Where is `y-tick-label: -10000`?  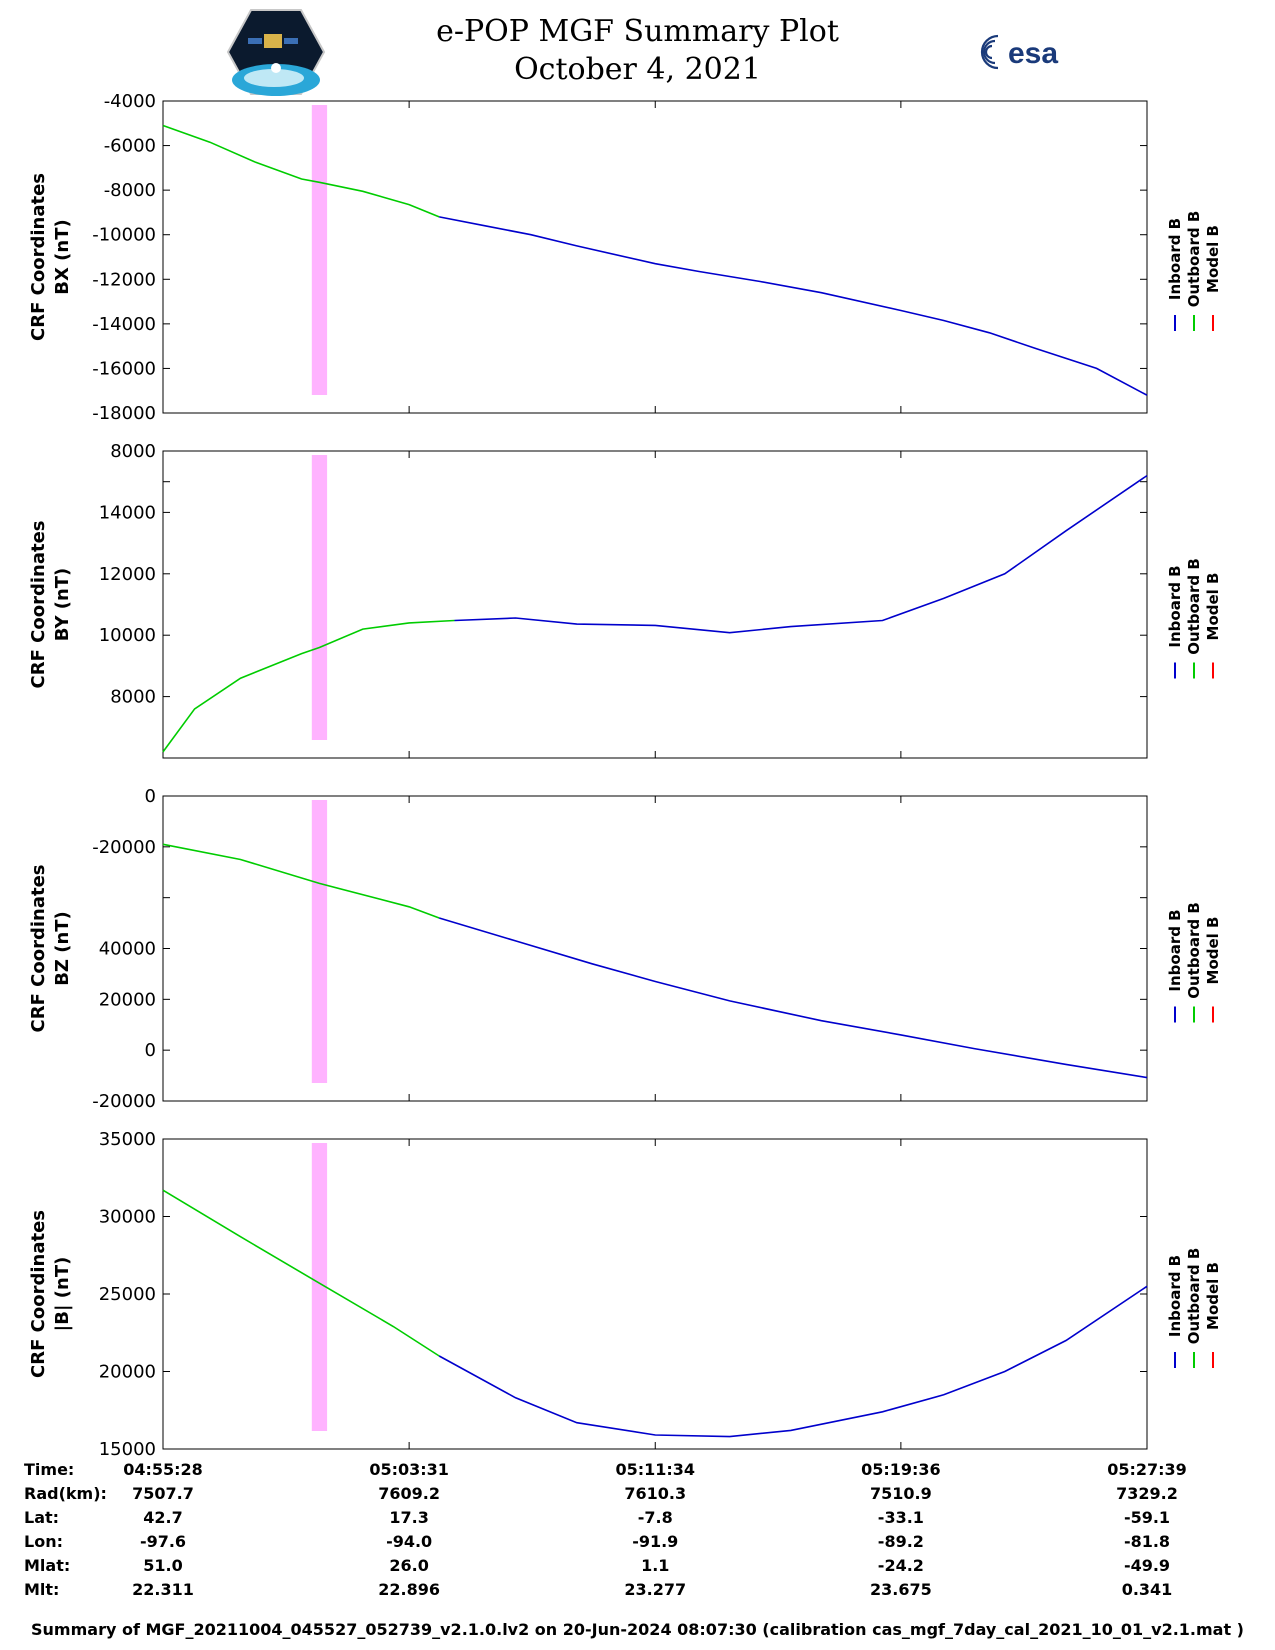 y-tick-label: -10000 is located at coordinates (124, 235).